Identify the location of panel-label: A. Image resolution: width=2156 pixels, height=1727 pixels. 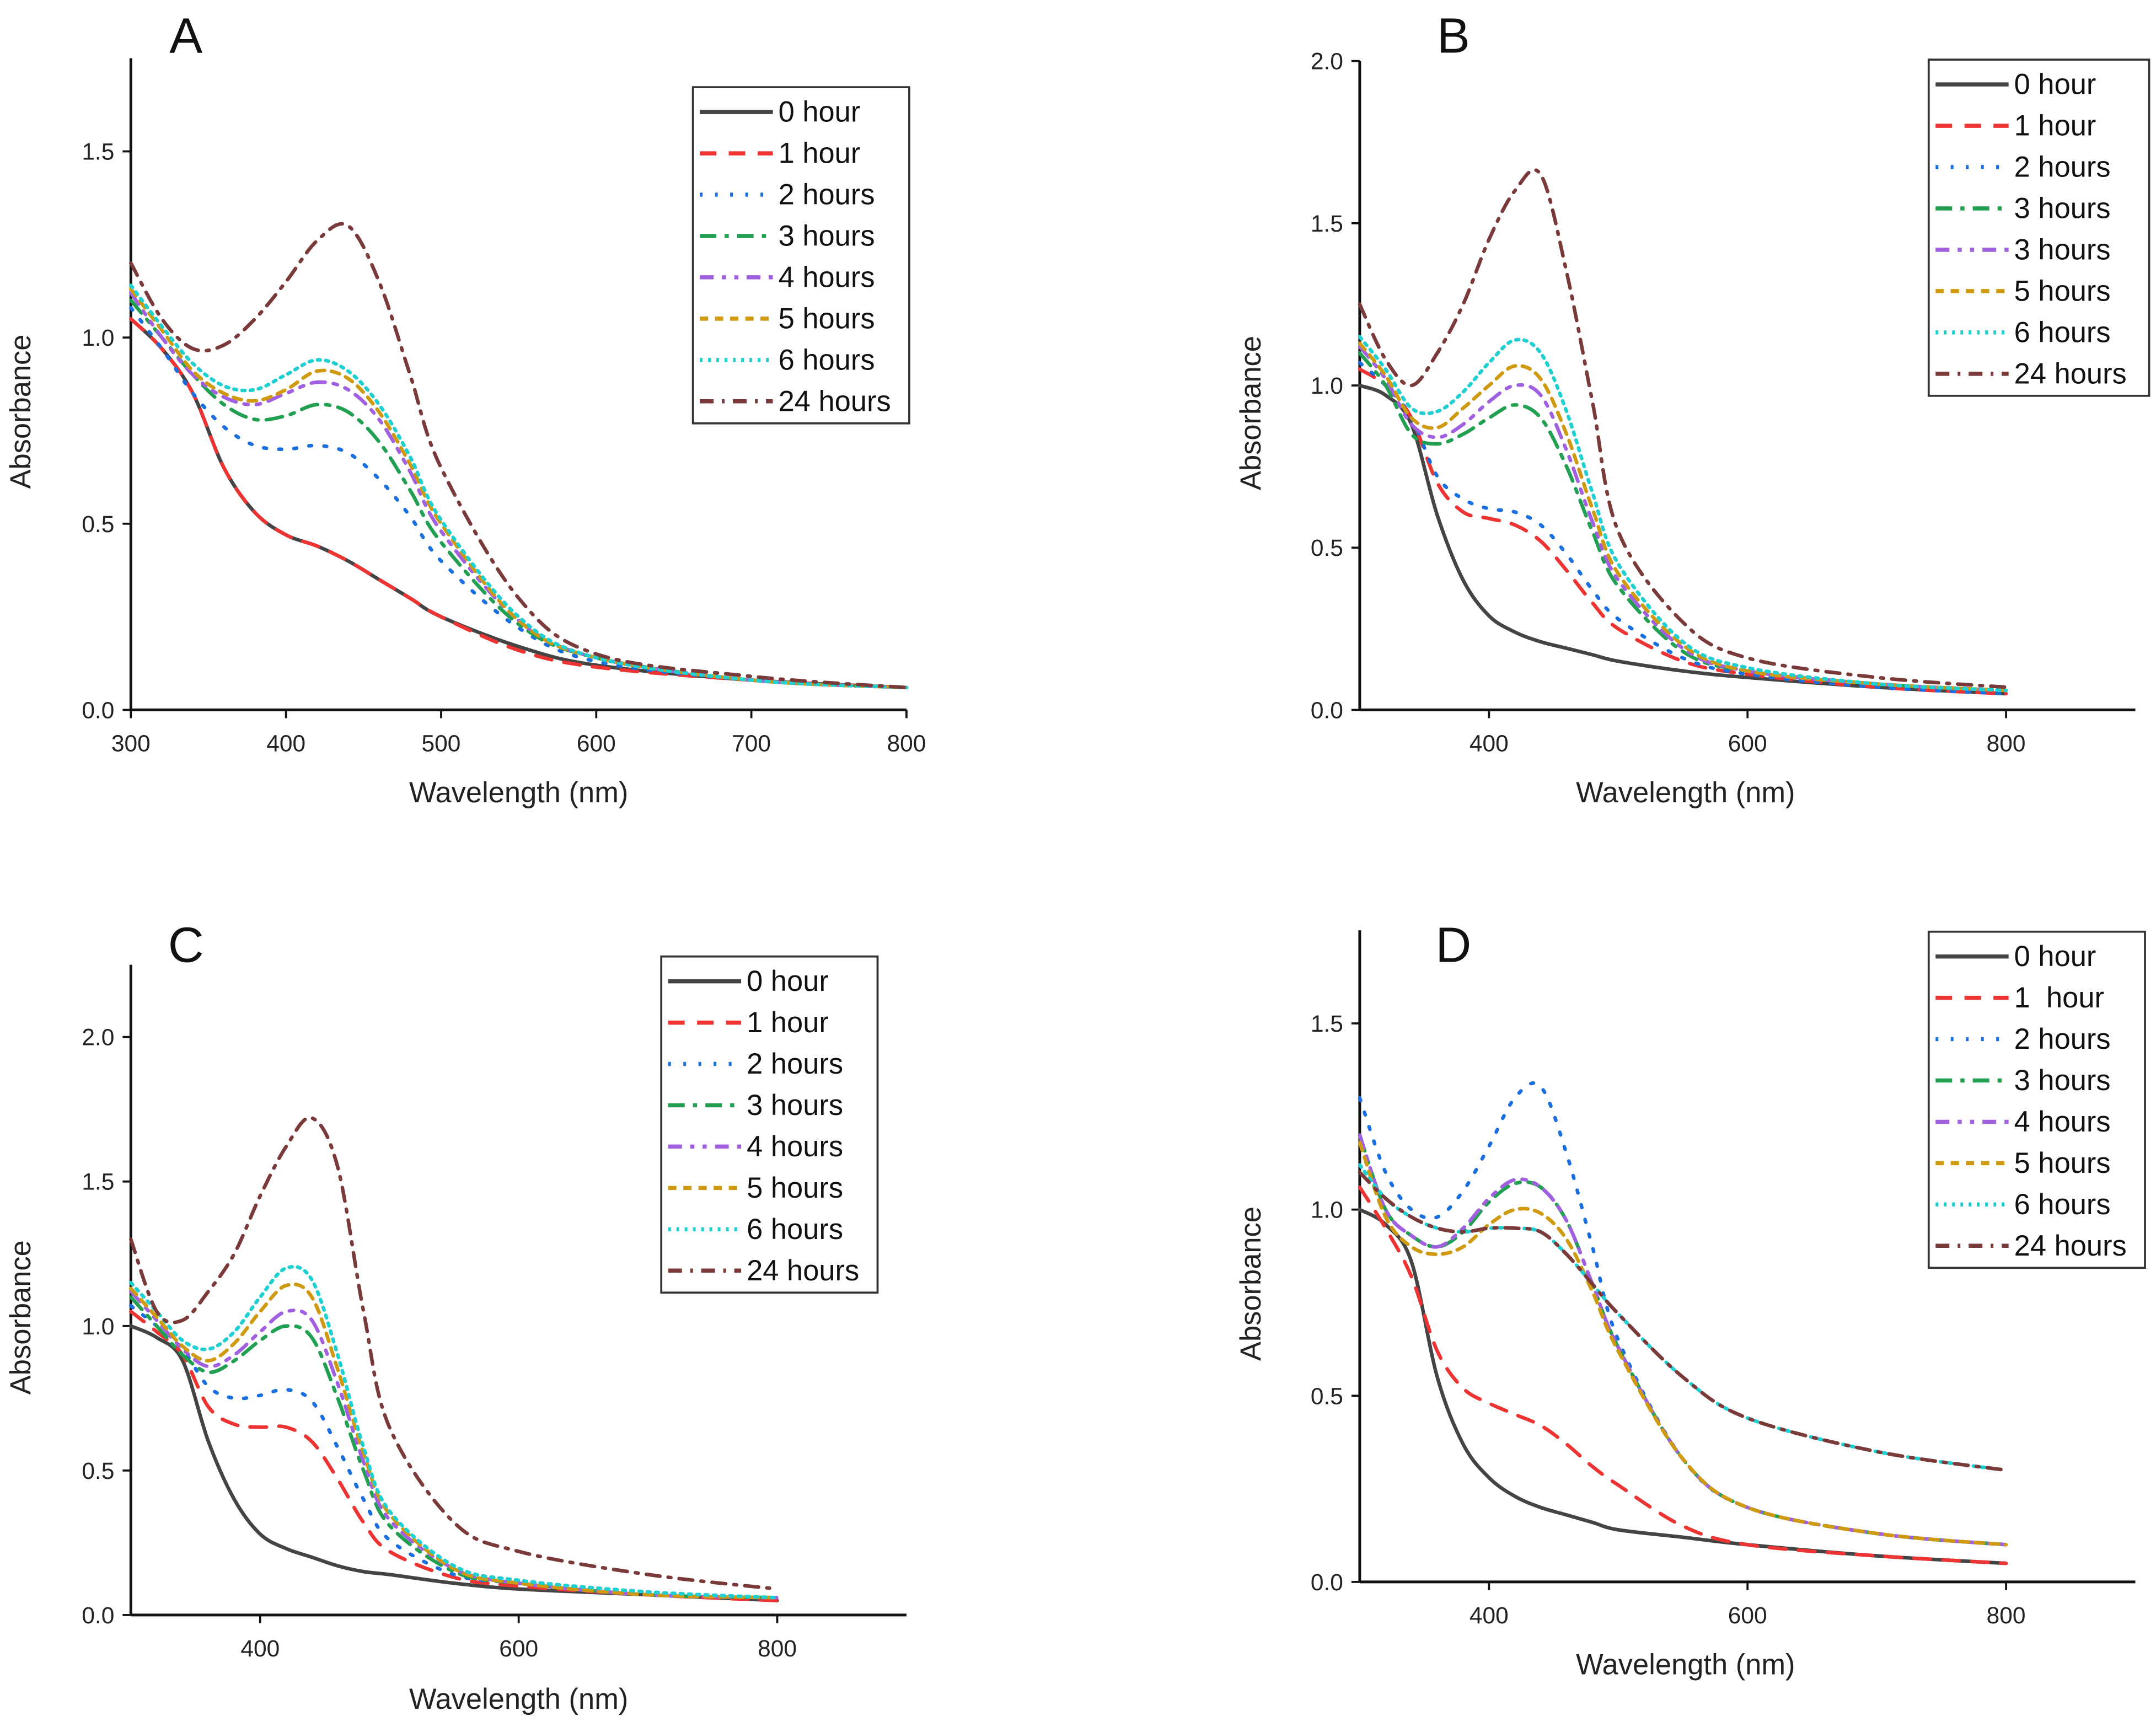
(186, 36).